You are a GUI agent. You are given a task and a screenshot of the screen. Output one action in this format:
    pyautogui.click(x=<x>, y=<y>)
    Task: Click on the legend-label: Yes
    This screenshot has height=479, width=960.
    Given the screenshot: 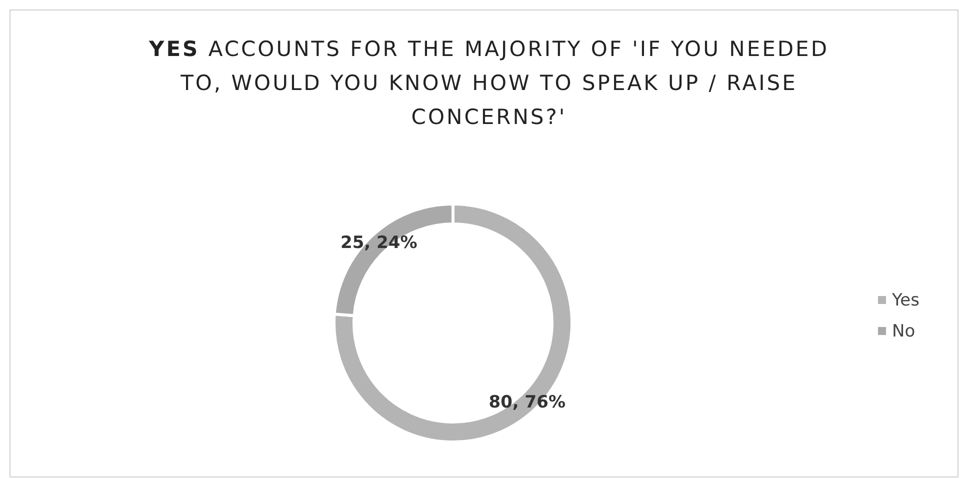 What is the action you would take?
    pyautogui.click(x=905, y=300)
    